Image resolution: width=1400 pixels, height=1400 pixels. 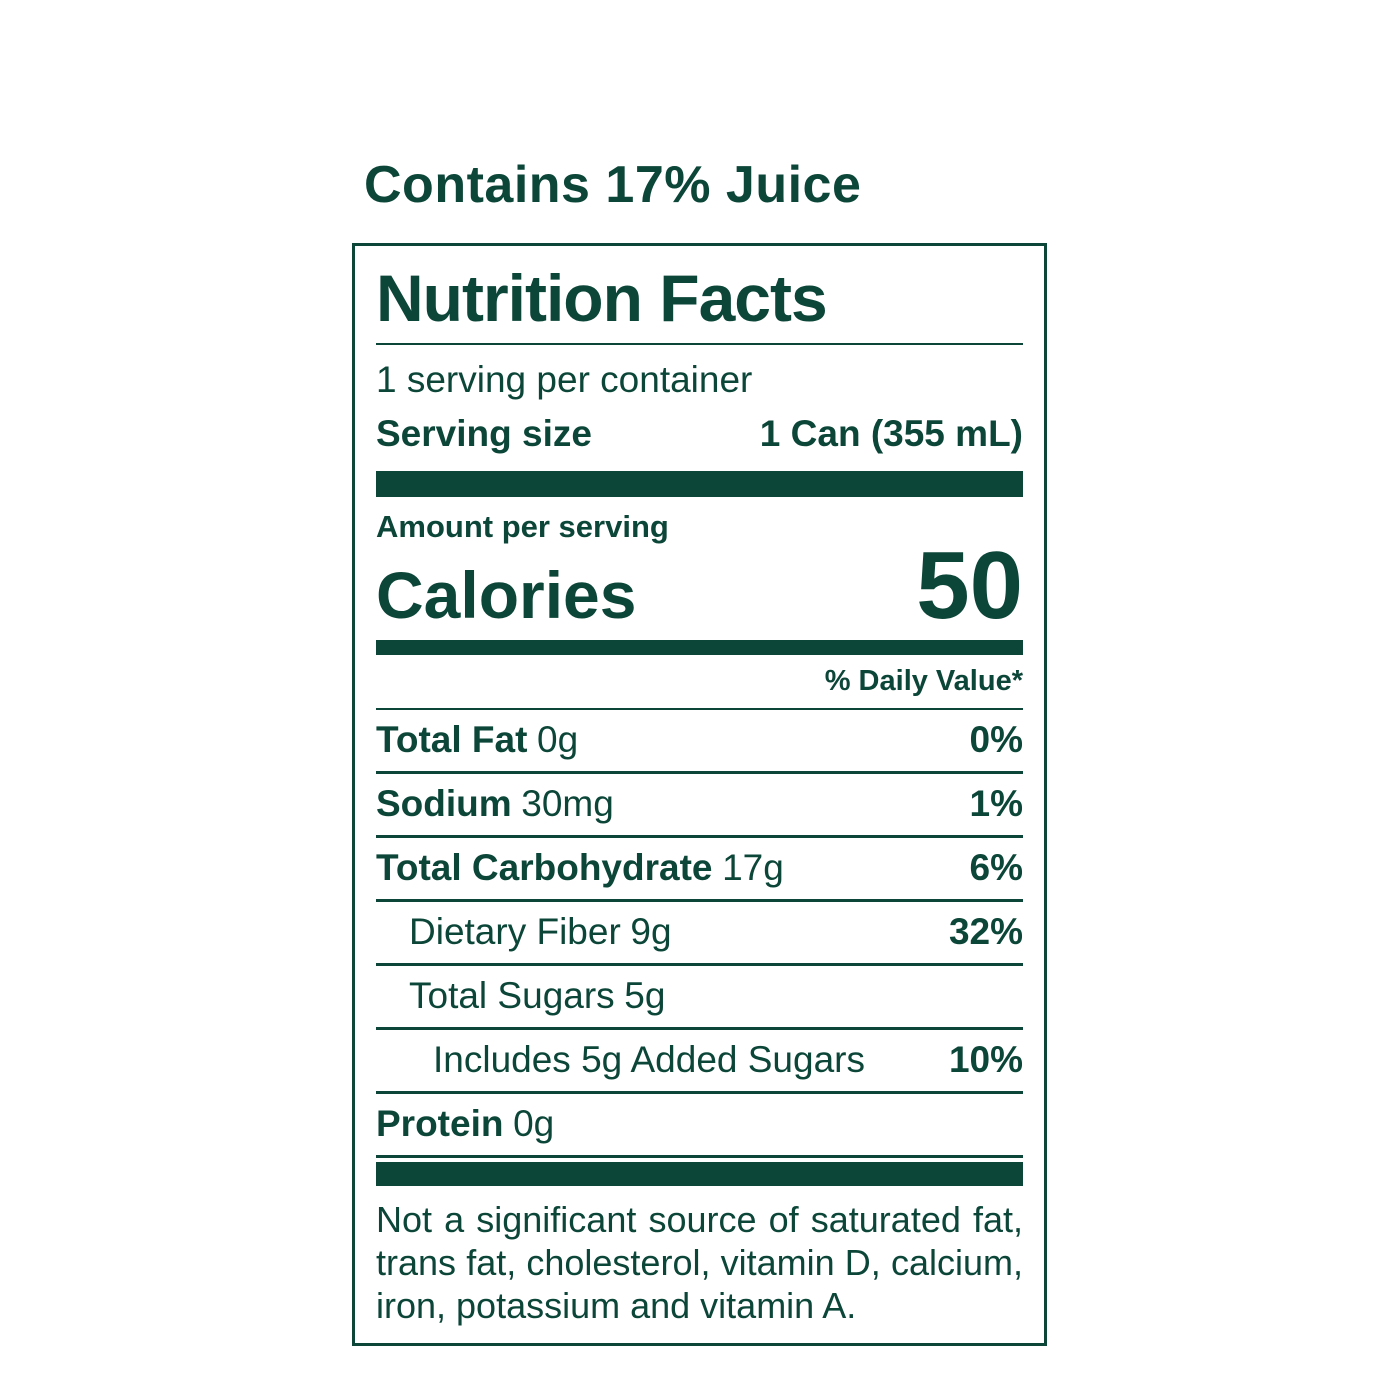 What do you see at coordinates (452, 740) in the screenshot?
I see `nutrient-name: Total Fat` at bounding box center [452, 740].